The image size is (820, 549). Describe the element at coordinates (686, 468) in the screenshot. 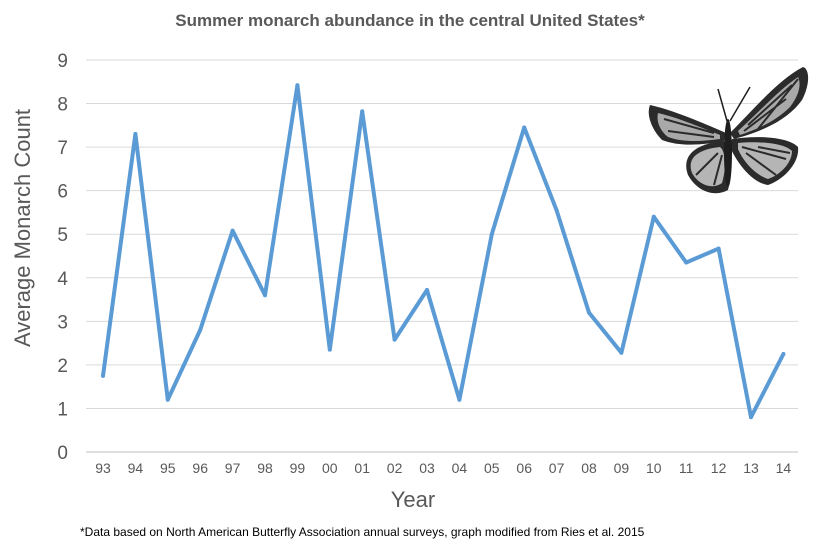

I see `x-tick-label: 11` at that location.